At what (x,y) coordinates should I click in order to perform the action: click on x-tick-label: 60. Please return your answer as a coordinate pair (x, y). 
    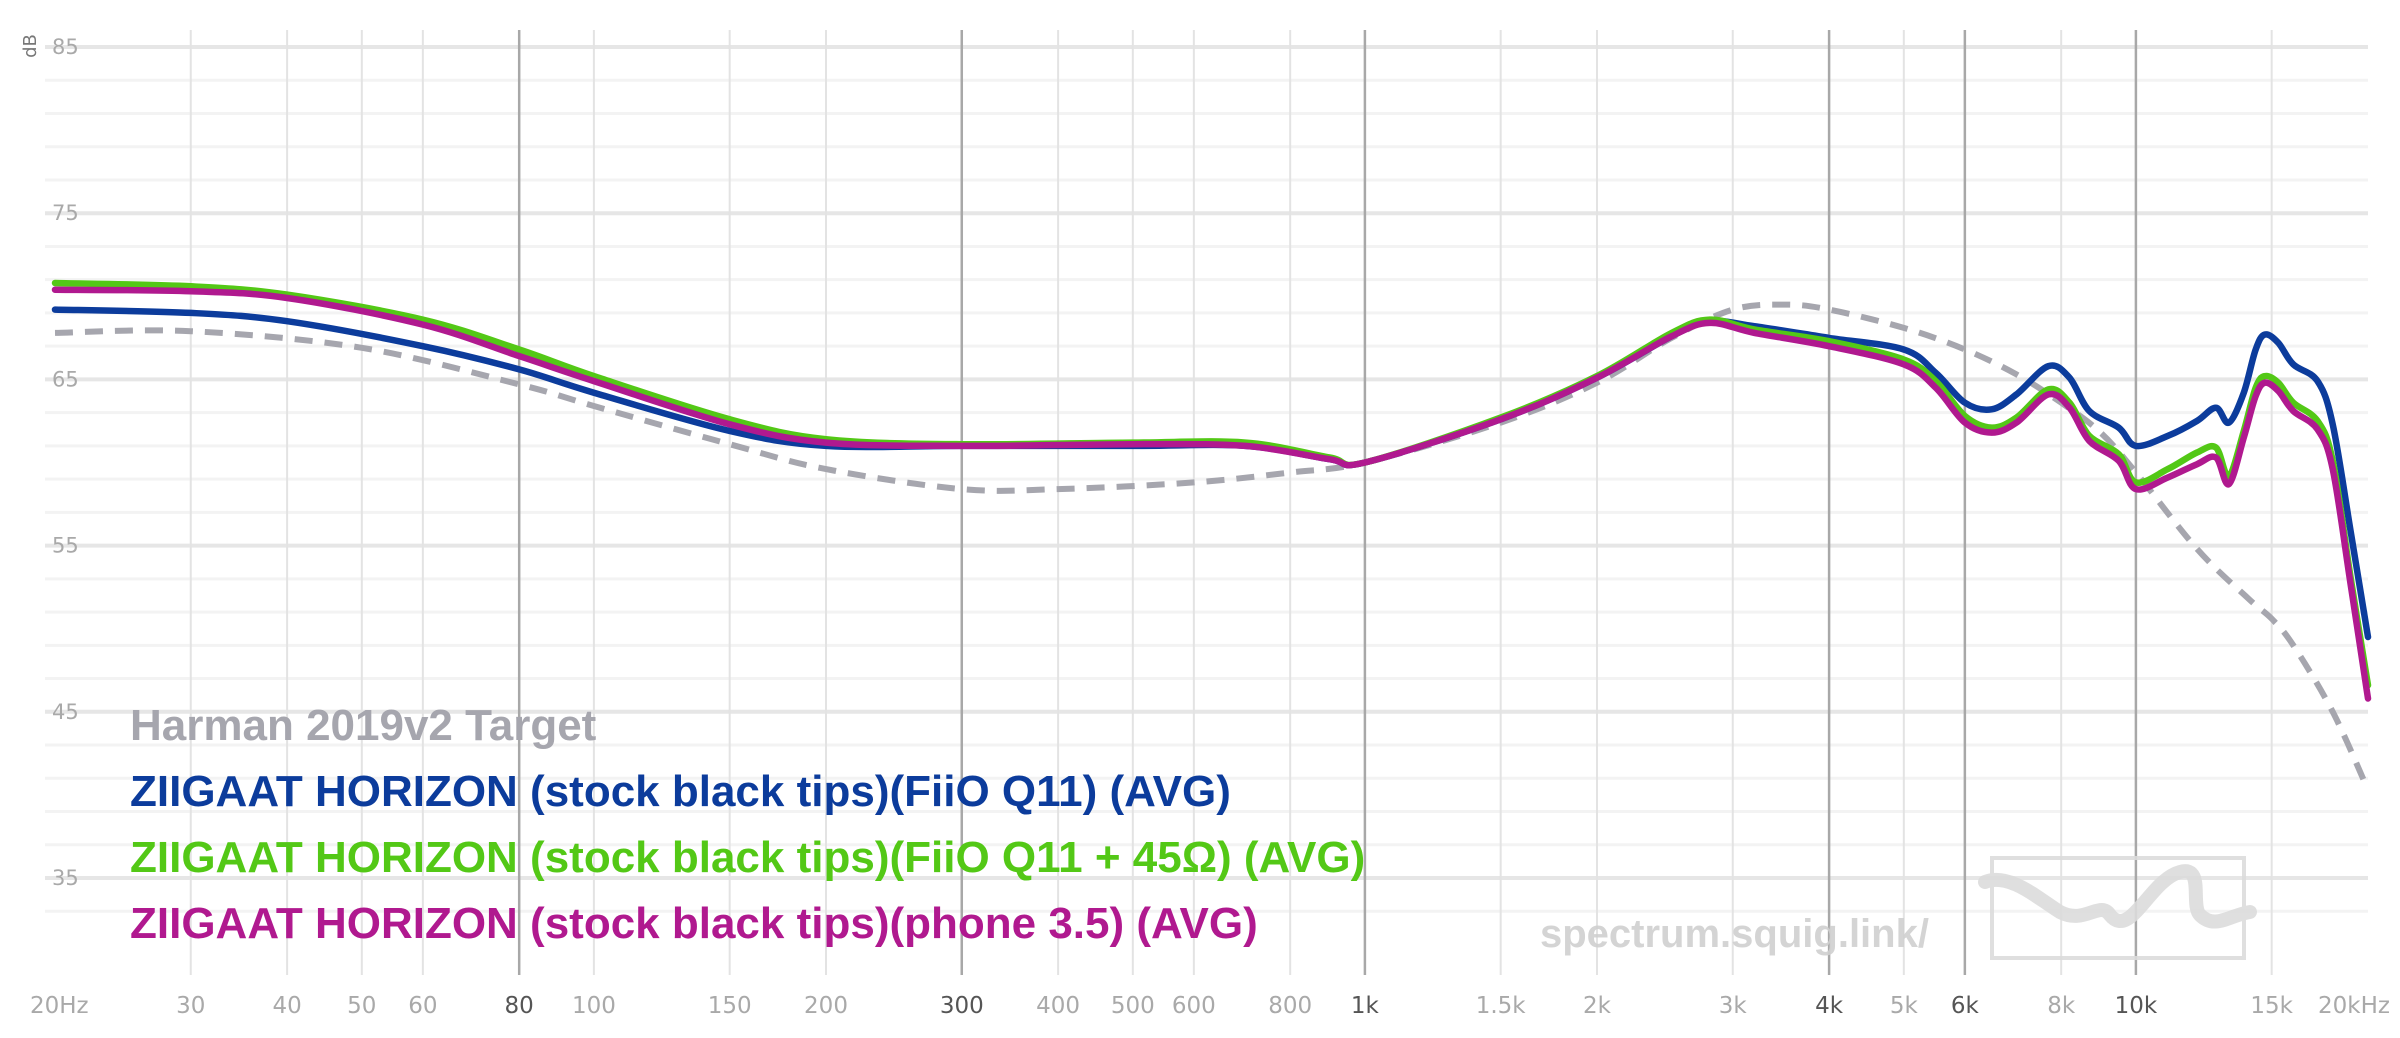
    Looking at the image, I should click on (422, 1006).